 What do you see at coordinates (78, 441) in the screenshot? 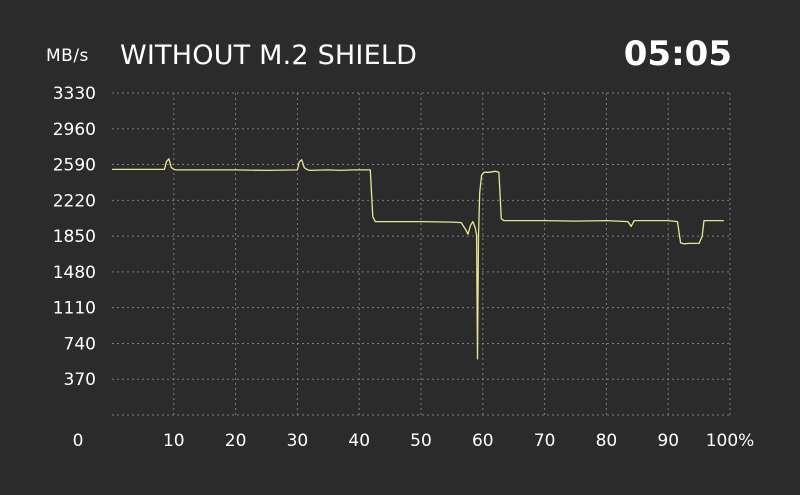
I see `x-tick-label: 0` at bounding box center [78, 441].